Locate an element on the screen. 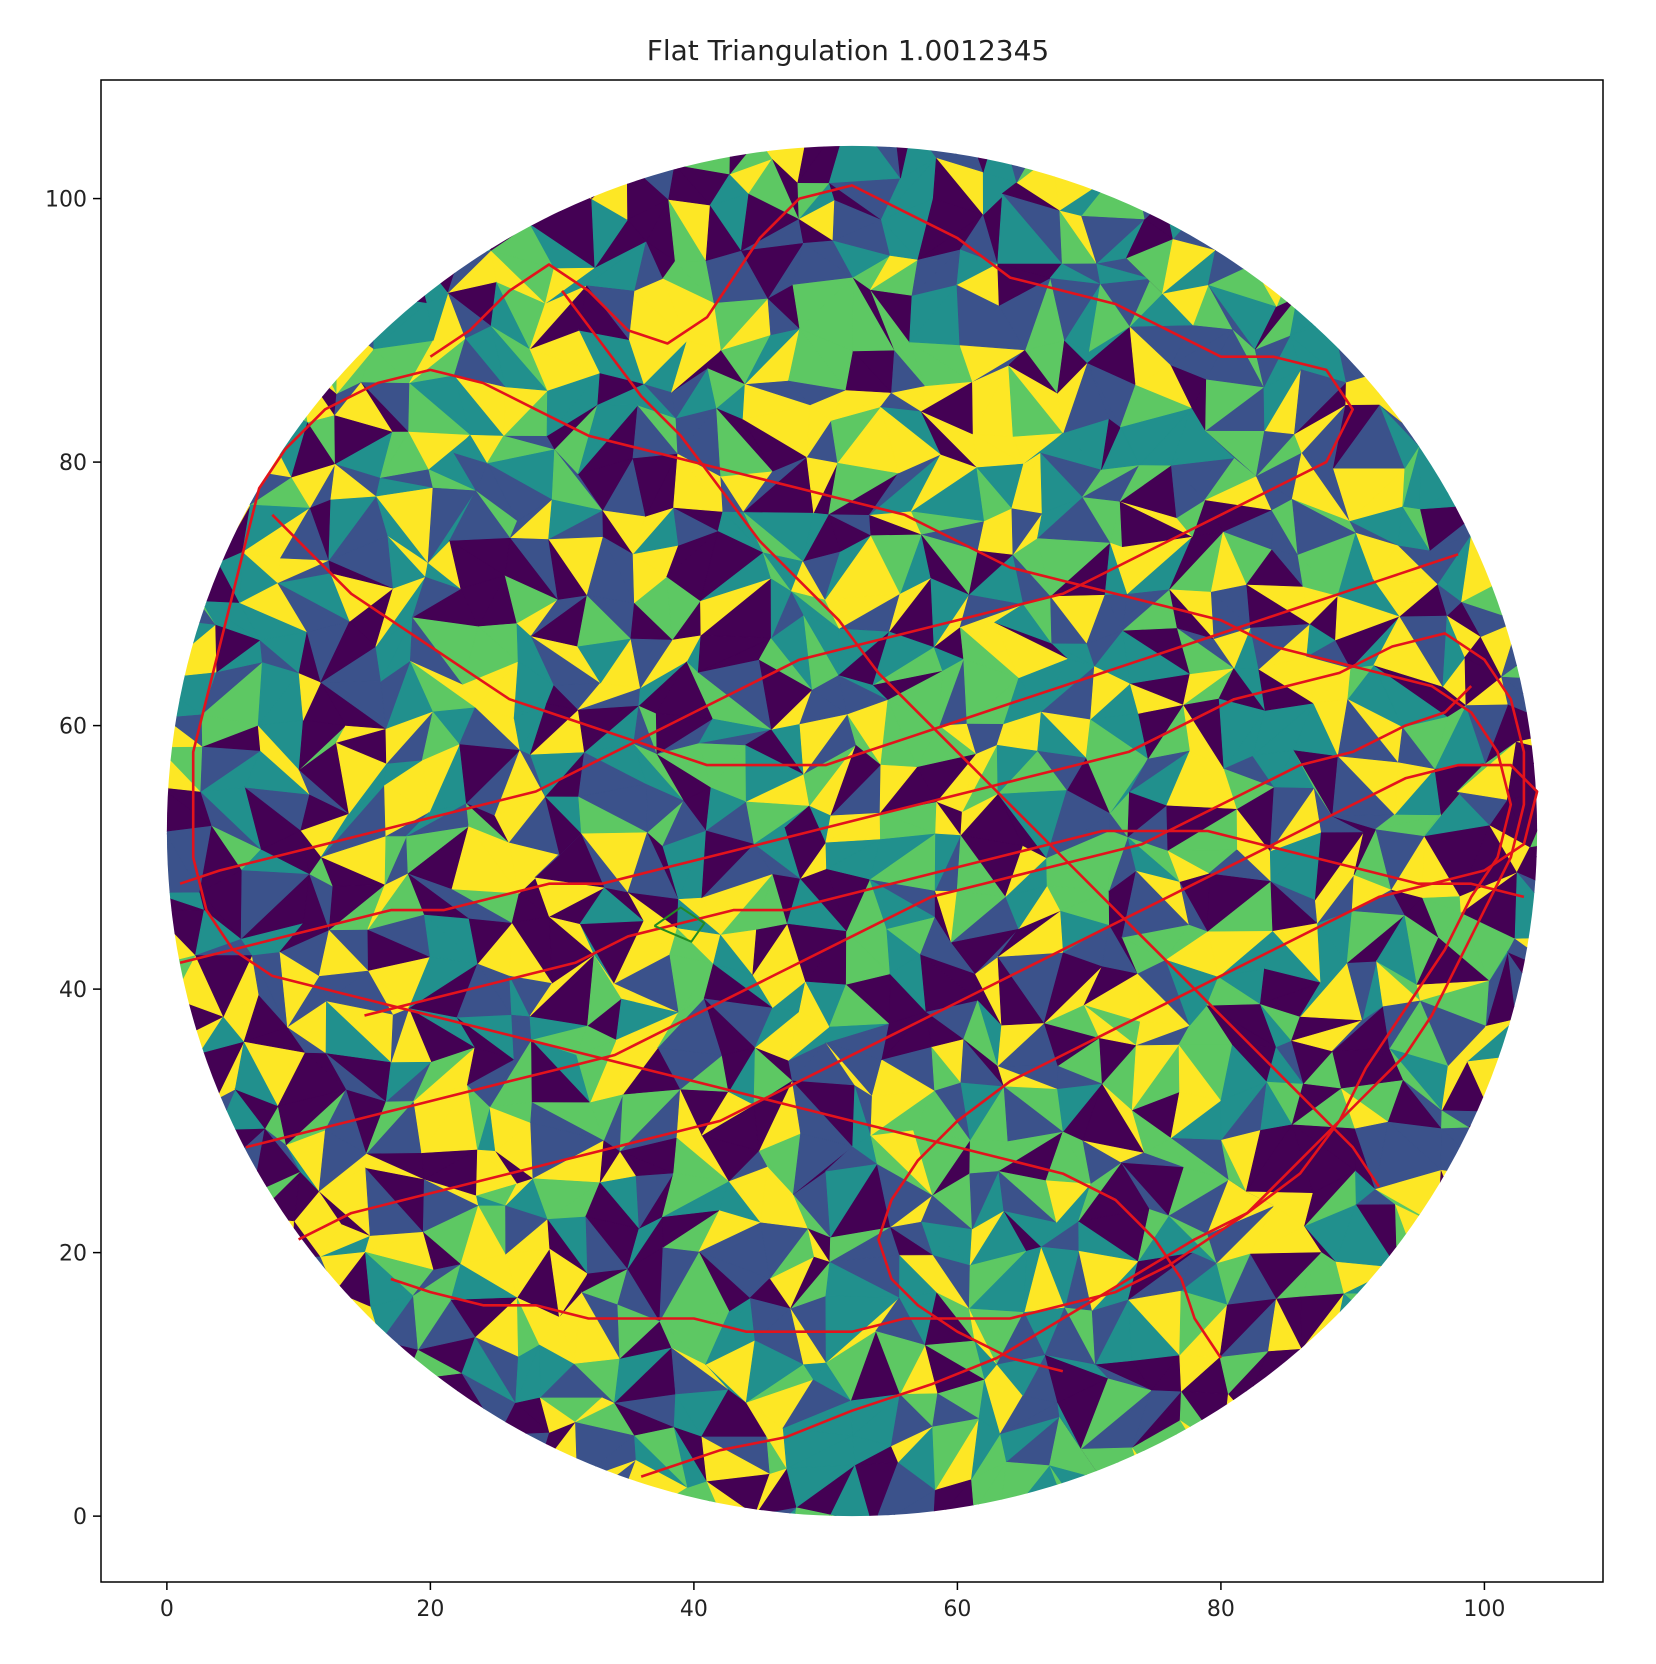 The width and height of the screenshot is (1656, 1664). x-tick-label: 100 is located at coordinates (1484, 1609).